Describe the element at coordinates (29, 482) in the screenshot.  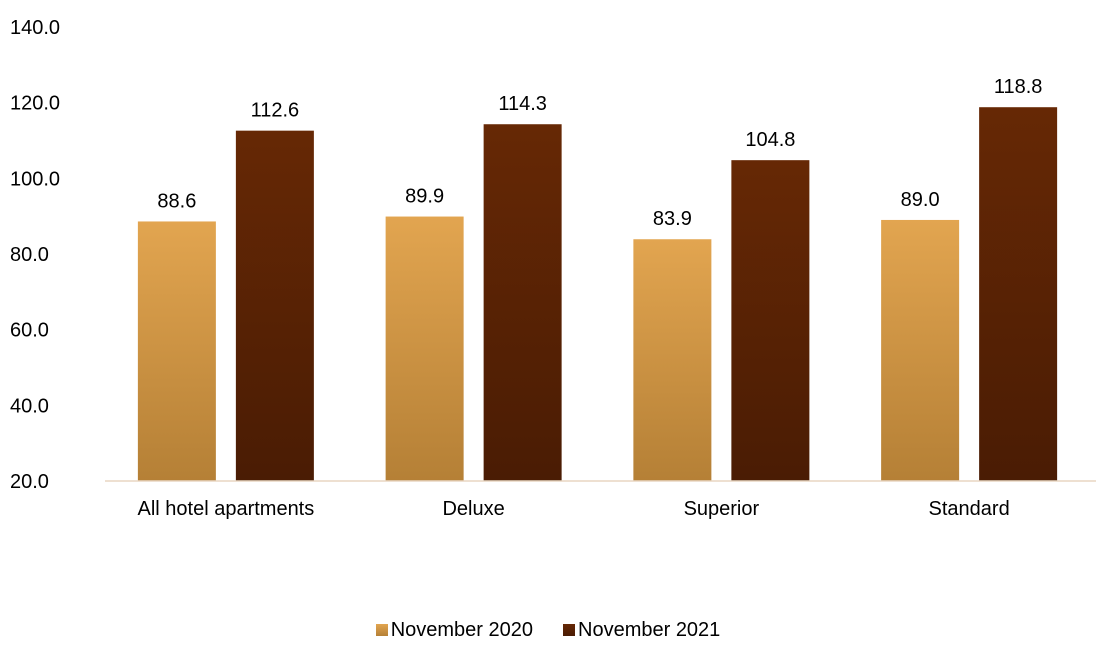
I see `y-tick-label: 20.0` at that location.